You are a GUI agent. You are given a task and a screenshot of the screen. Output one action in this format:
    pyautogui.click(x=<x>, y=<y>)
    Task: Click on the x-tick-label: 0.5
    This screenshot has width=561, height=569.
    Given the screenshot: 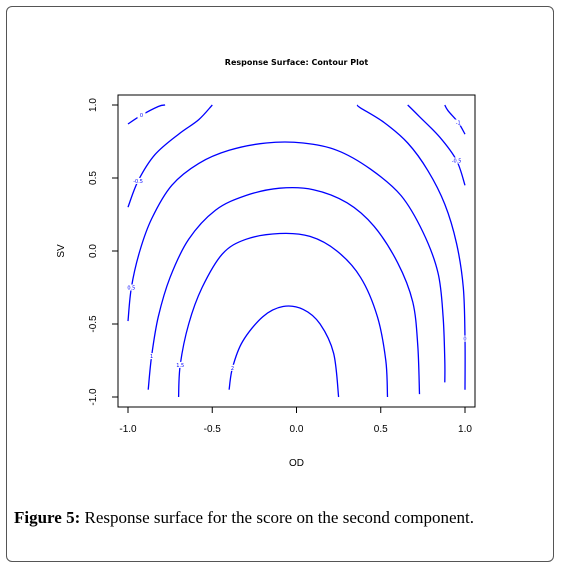 What is the action you would take?
    pyautogui.click(x=381, y=429)
    